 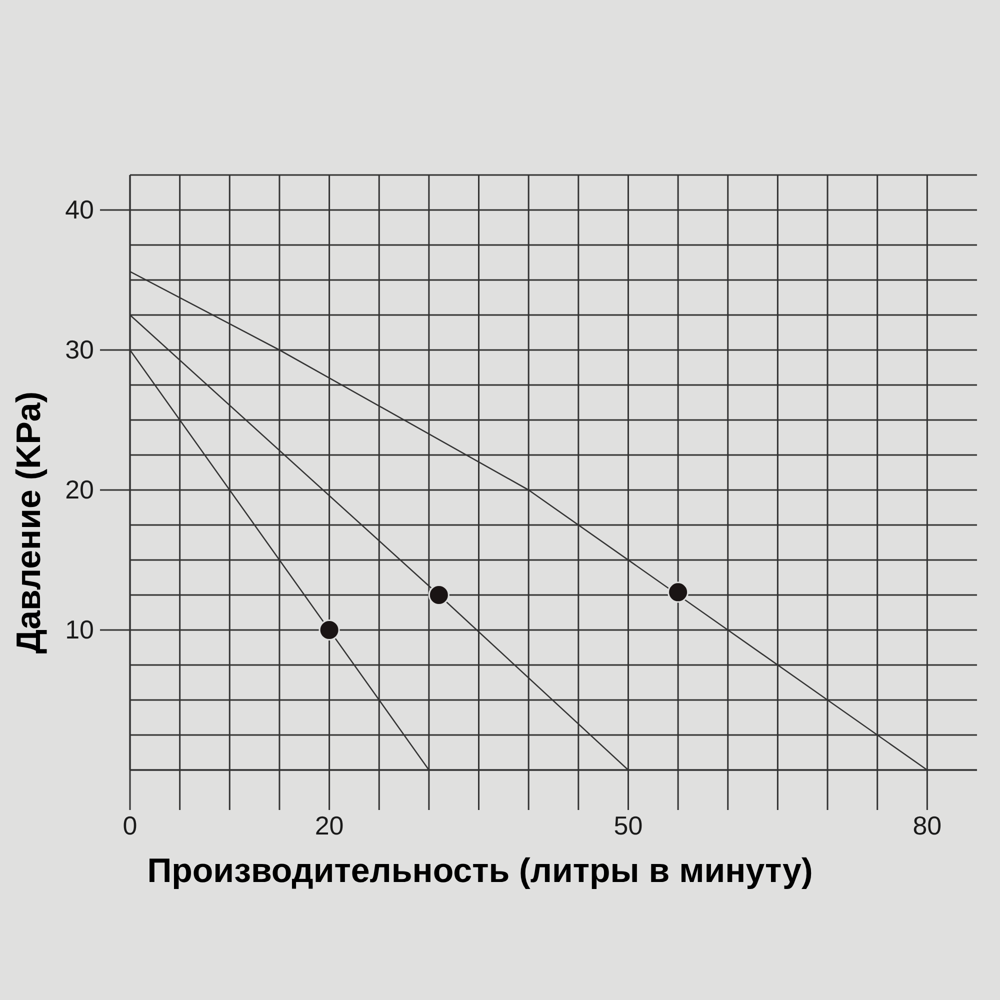 I want to click on x-axis-title: Производительность (литры в минуту), so click(x=480, y=871).